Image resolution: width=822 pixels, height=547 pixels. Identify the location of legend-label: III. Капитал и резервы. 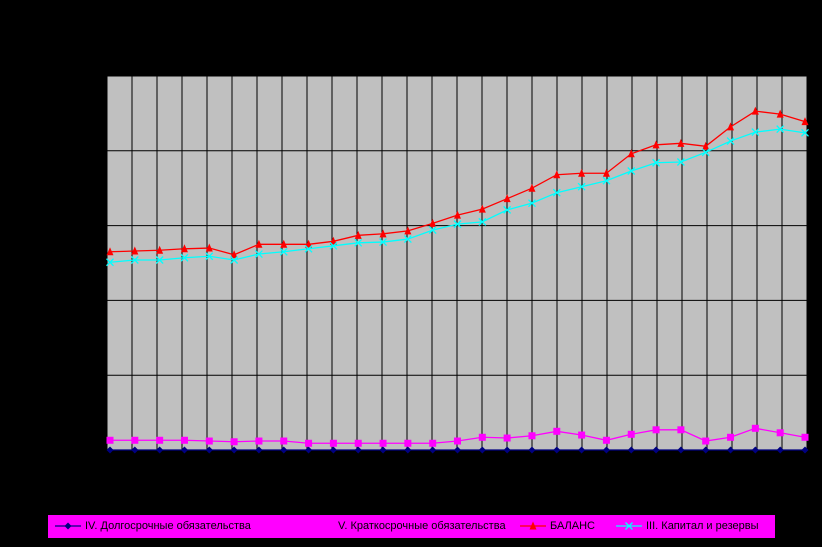
(702, 526).